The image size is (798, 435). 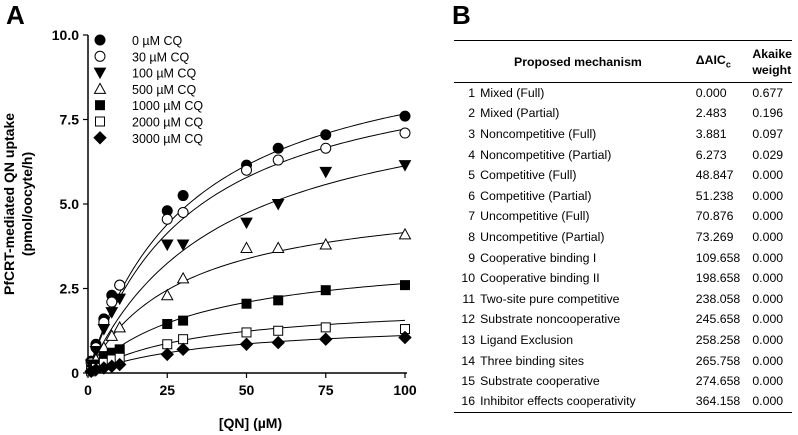 I want to click on row-mechanism: Two-site pure competitive, so click(x=550, y=298).